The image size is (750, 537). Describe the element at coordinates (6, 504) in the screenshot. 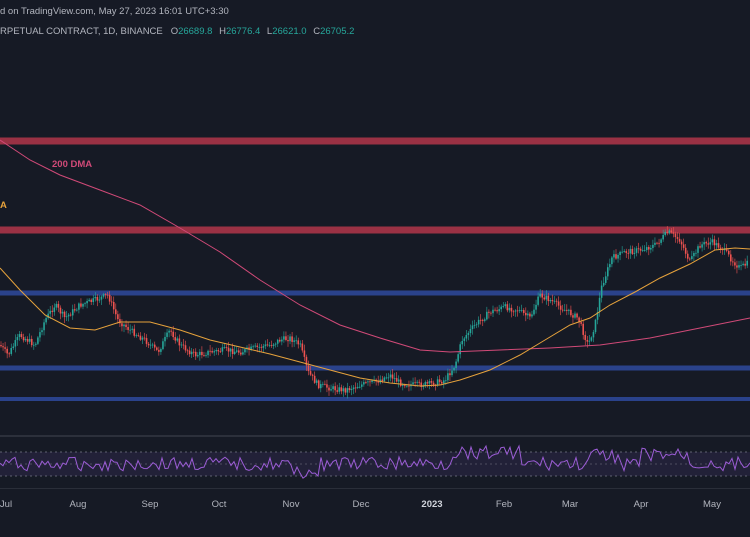

I see `tick-jul: Jul` at that location.